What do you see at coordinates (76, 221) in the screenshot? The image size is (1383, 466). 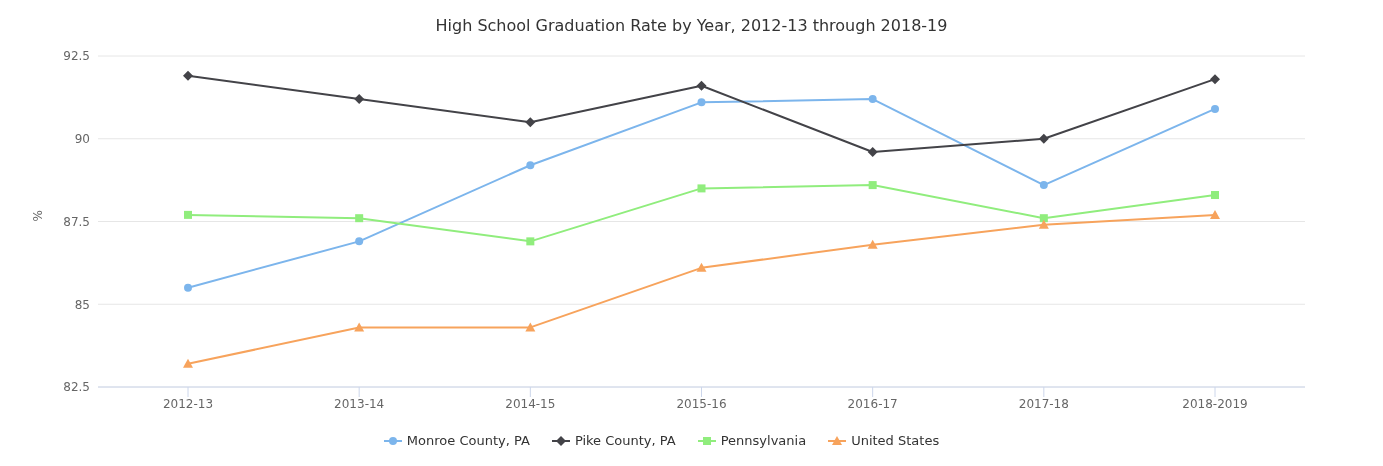 I see `y-tick-label: 87.5` at bounding box center [76, 221].